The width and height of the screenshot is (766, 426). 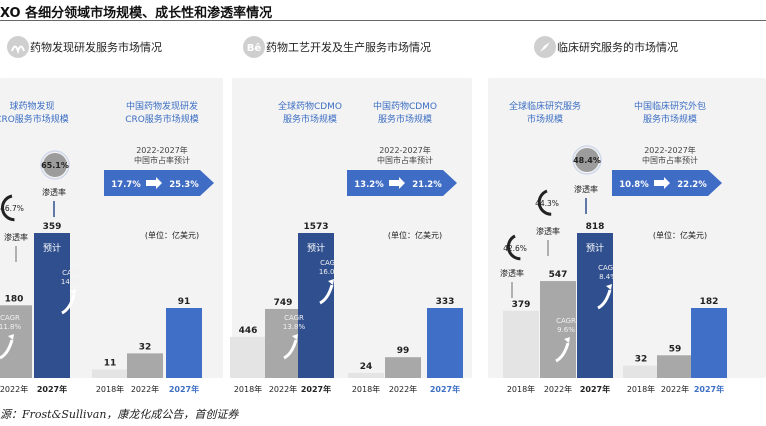 What do you see at coordinates (31, 106) in the screenshot?
I see `global-chart-title: 球药物发现` at bounding box center [31, 106].